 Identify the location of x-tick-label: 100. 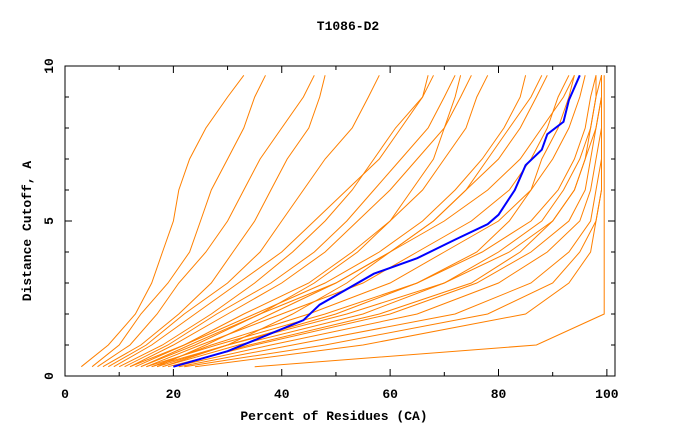
(607, 394).